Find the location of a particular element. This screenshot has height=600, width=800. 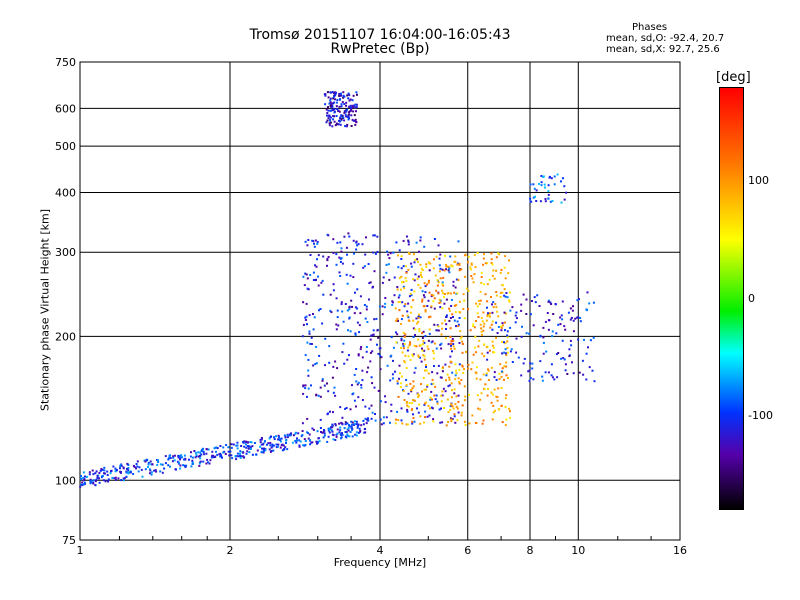

y-tick-label: 400 is located at coordinates (65, 192).